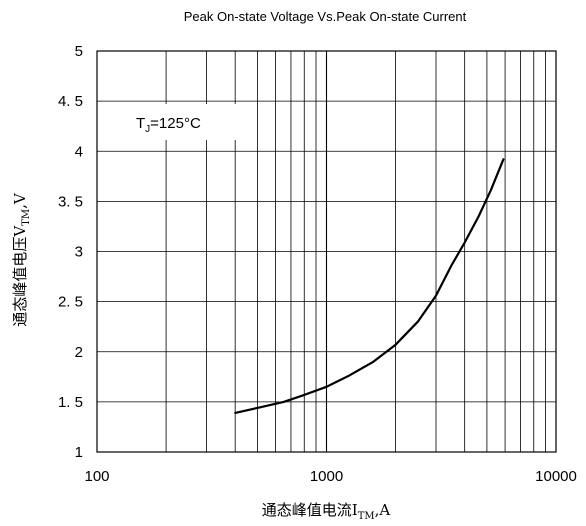  What do you see at coordinates (70, 252) in the screenshot?
I see `y-tick-labels: 1 1. 5 2 2. 5 3 3. 5 4 4. 5 5` at bounding box center [70, 252].